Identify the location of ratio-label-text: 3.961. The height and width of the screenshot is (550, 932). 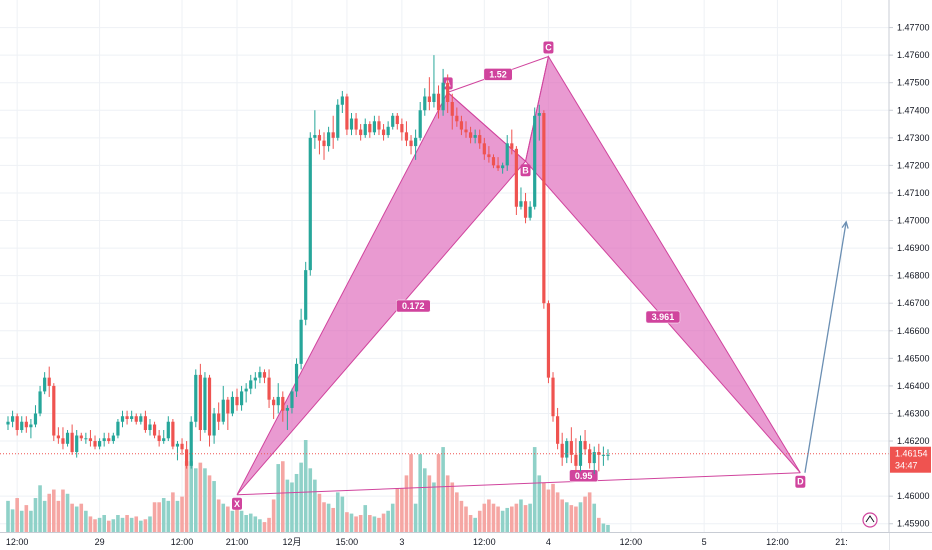
(663, 317).